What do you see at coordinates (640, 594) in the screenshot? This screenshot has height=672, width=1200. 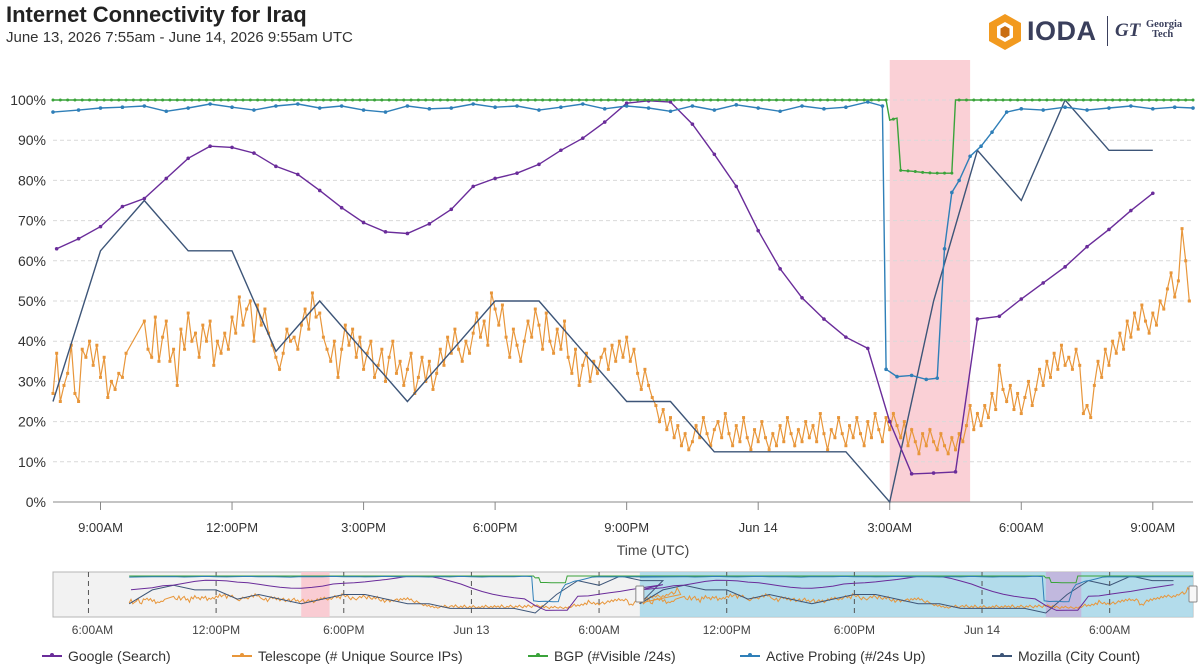 I see `navigator-handle-left` at bounding box center [640, 594].